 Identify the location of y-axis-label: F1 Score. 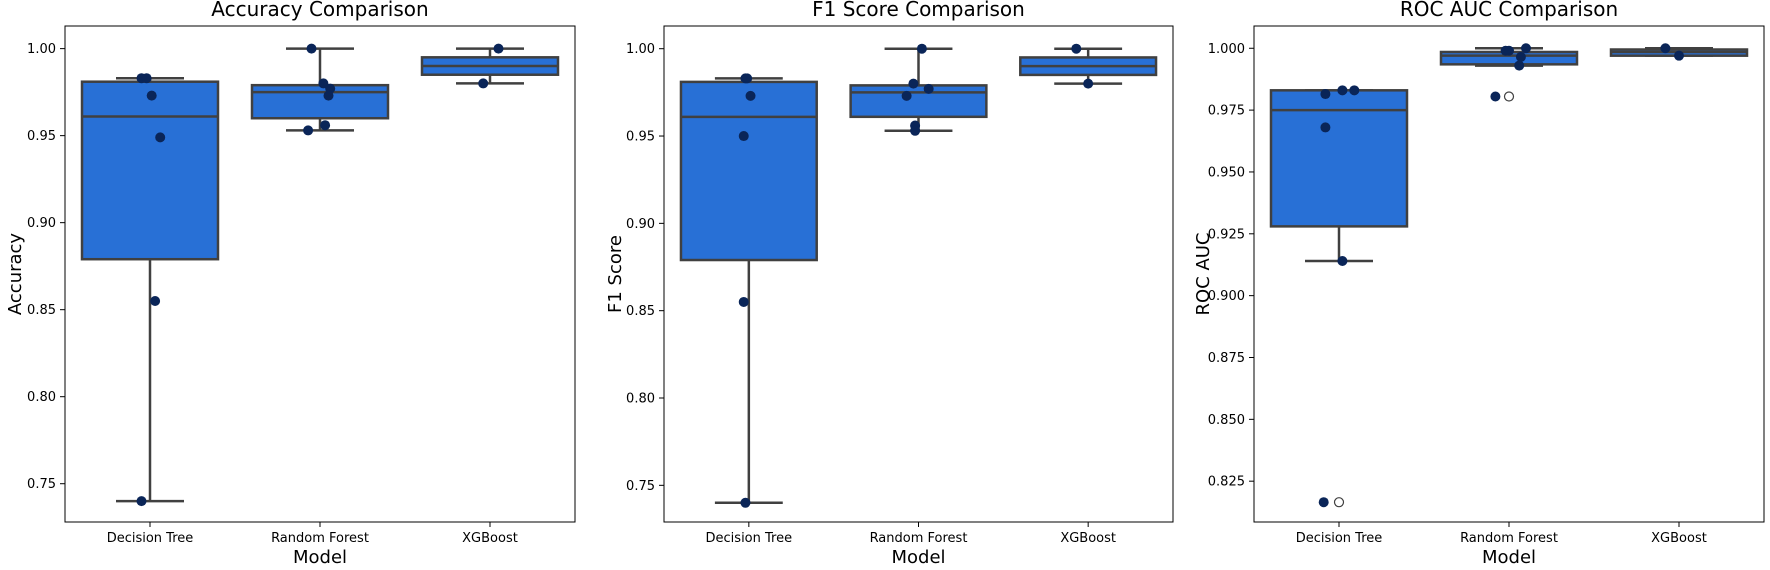
(615, 274).